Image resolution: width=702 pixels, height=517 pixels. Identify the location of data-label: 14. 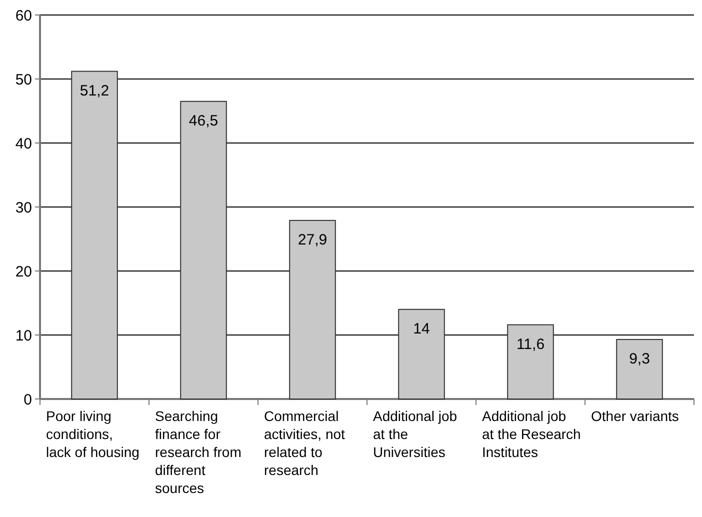
(421, 329).